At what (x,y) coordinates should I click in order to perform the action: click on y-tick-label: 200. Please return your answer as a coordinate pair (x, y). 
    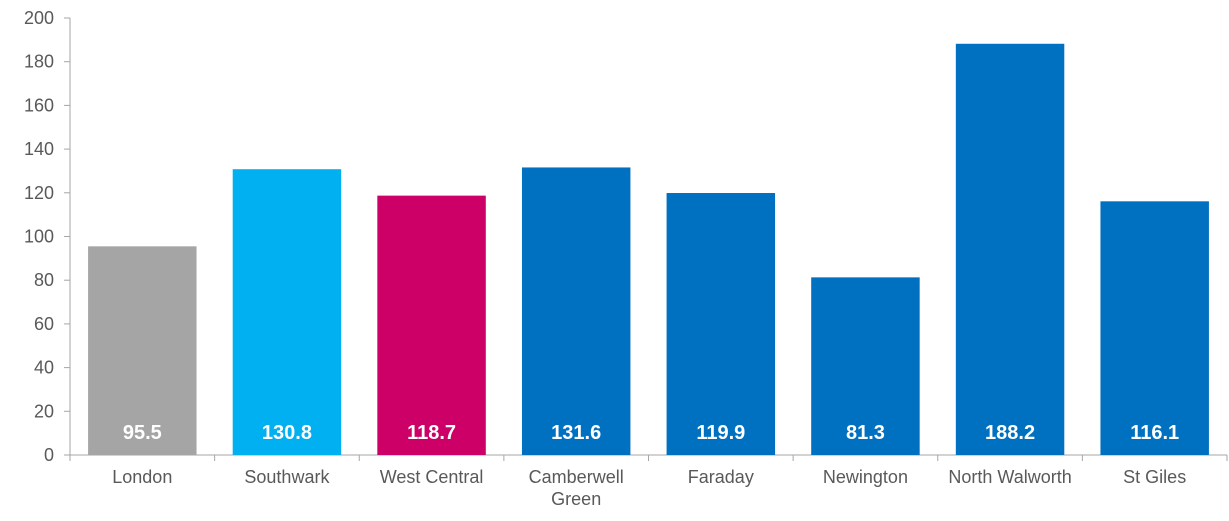
    Looking at the image, I should click on (39, 18).